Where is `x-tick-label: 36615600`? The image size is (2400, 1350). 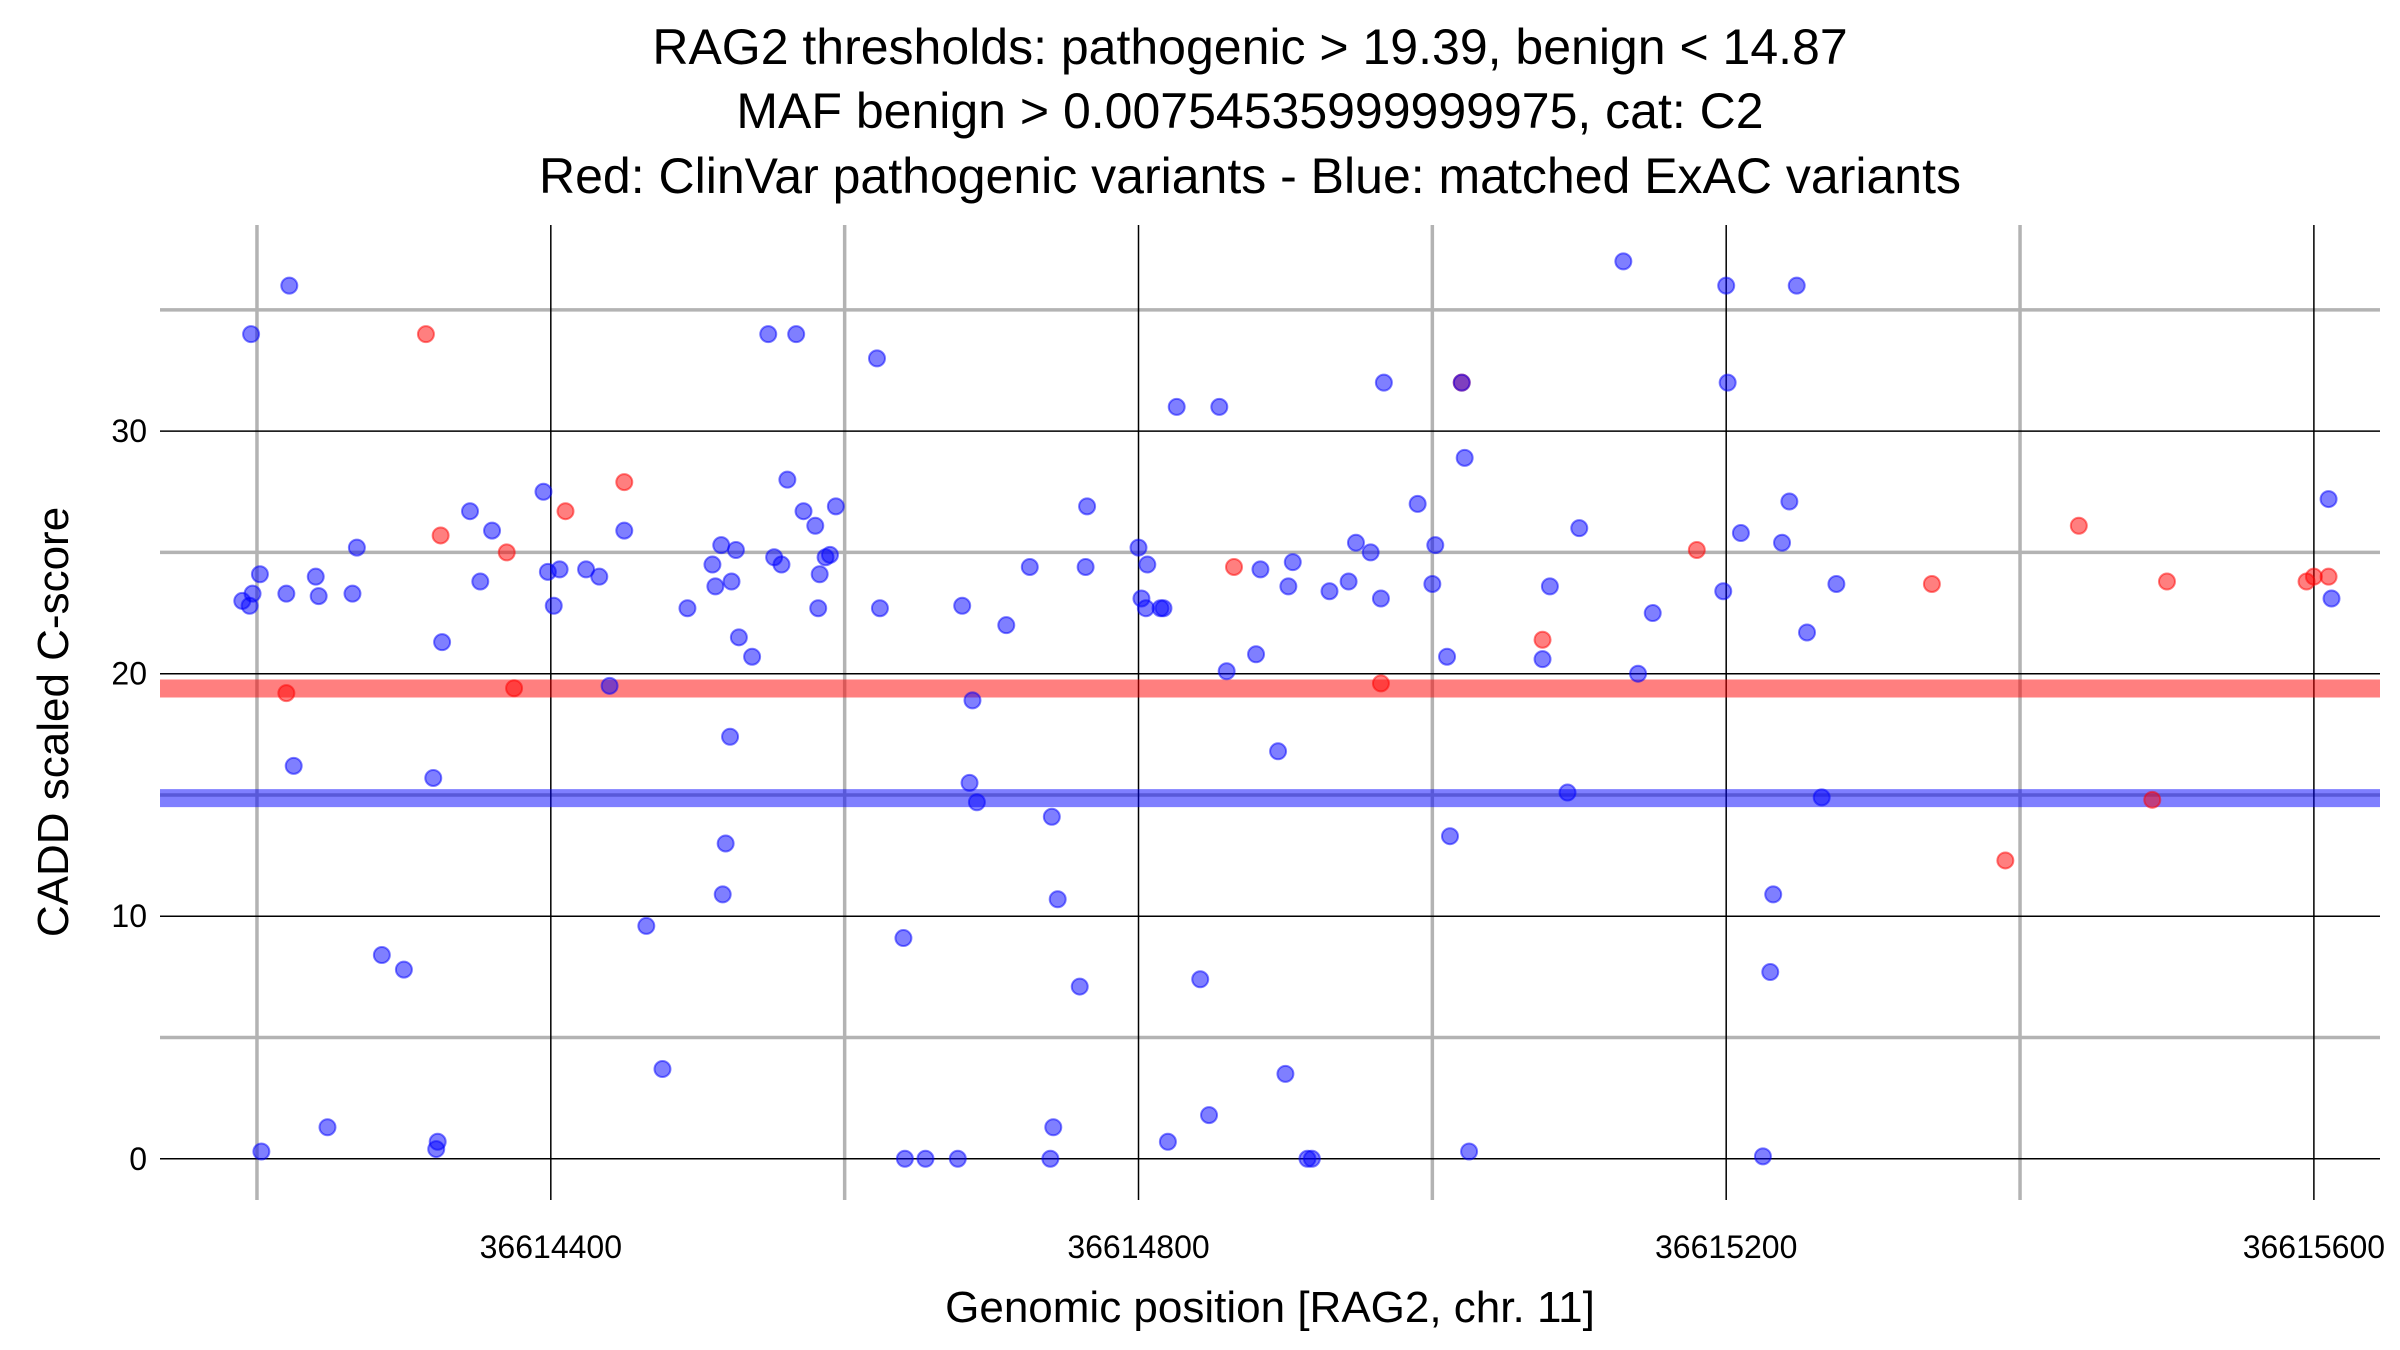
x-tick-label: 36615600 is located at coordinates (2314, 1247).